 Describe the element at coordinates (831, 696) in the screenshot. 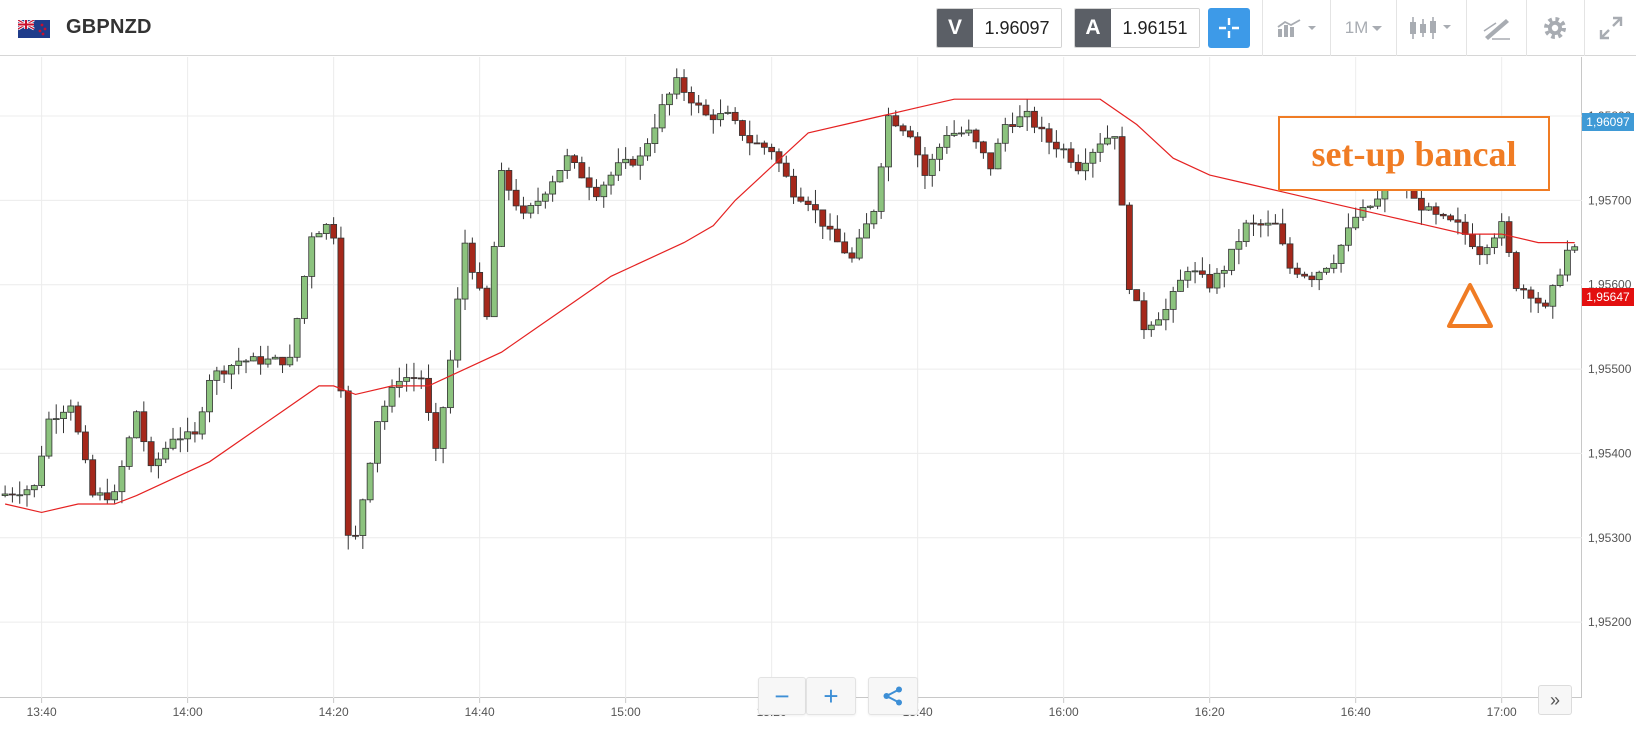

I see `zoom-in-button: +` at that location.